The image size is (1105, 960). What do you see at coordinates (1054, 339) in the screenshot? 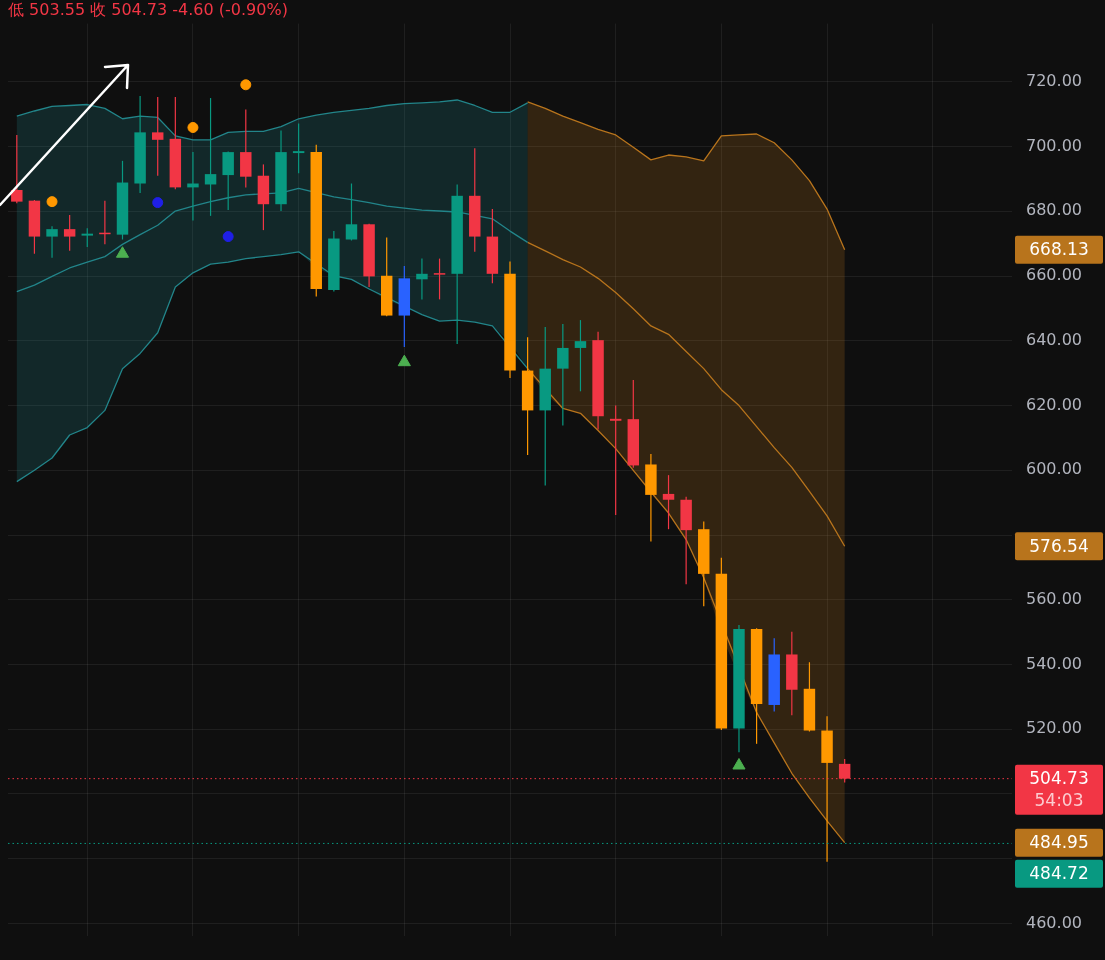
I see `y-tick-label: 640.00` at bounding box center [1054, 339].